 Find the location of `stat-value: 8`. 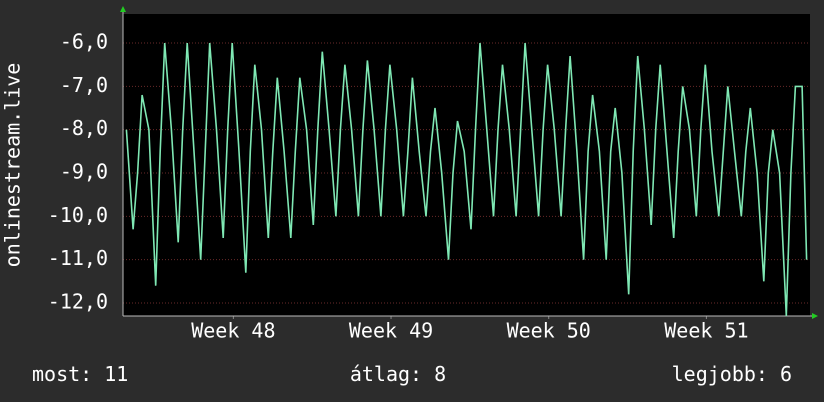

stat-value: 8 is located at coordinates (440, 374).